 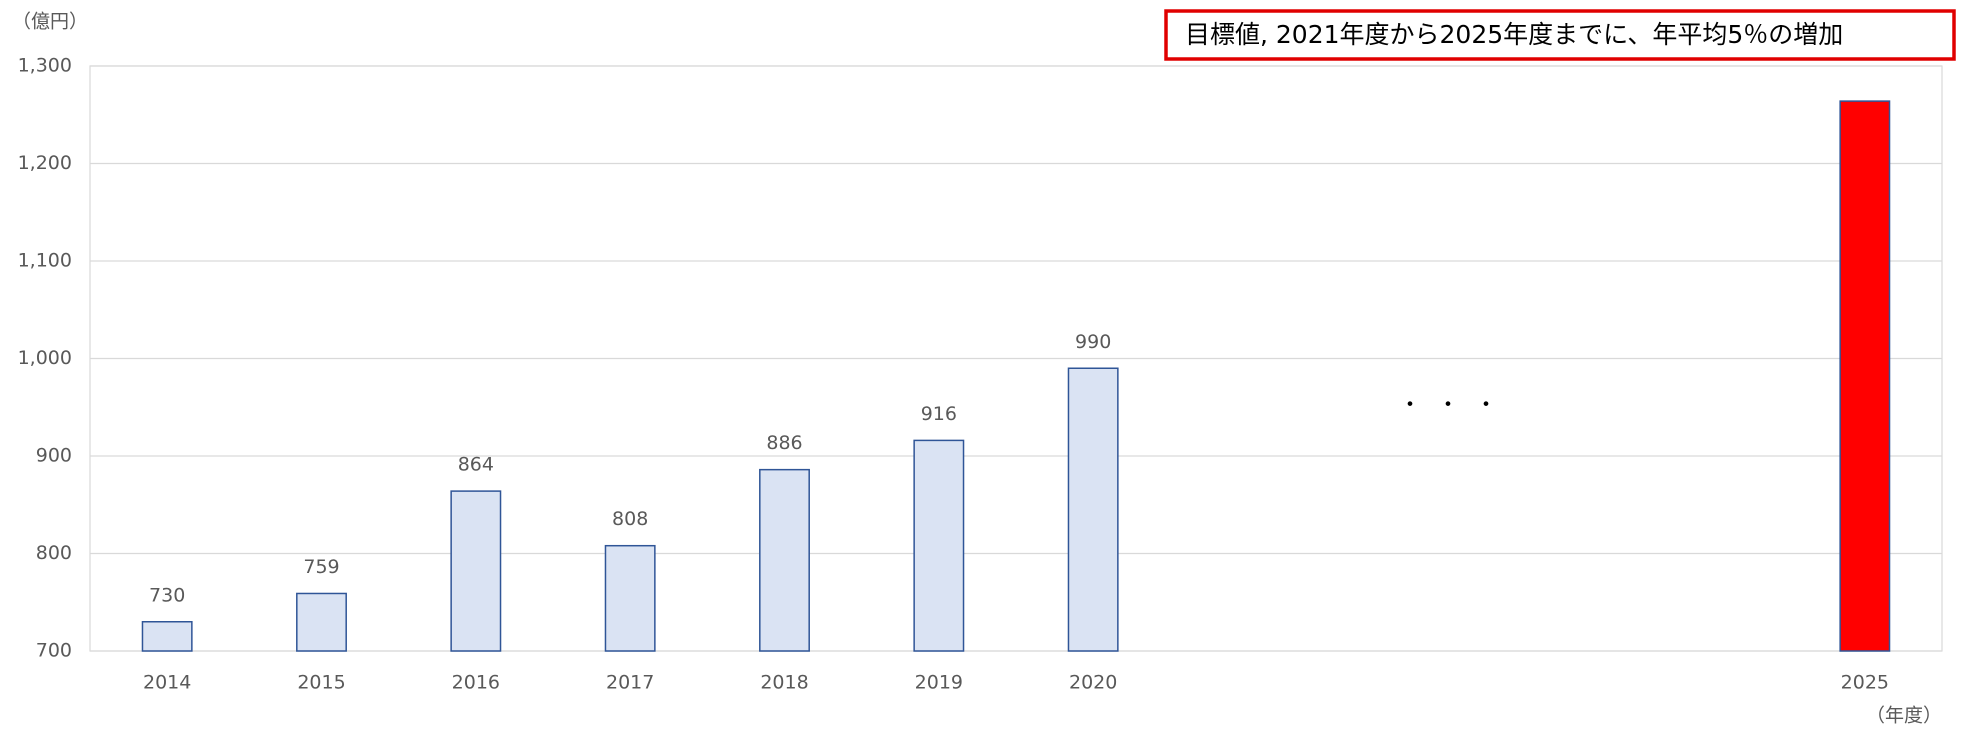 I want to click on data-label: 886, so click(x=784, y=443).